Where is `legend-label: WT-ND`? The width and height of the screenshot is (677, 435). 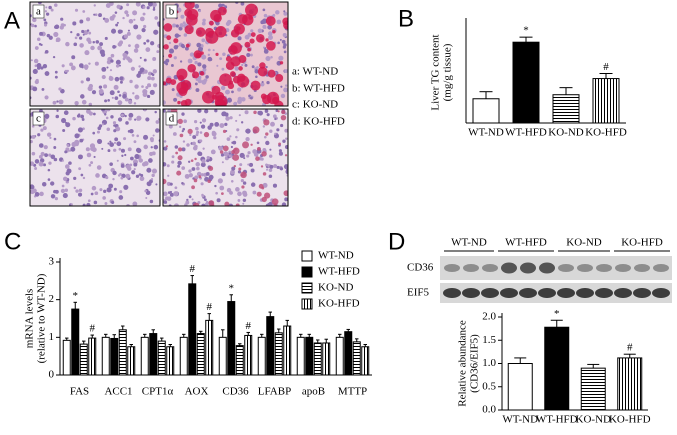 legend-label: WT-ND is located at coordinates (336, 256).